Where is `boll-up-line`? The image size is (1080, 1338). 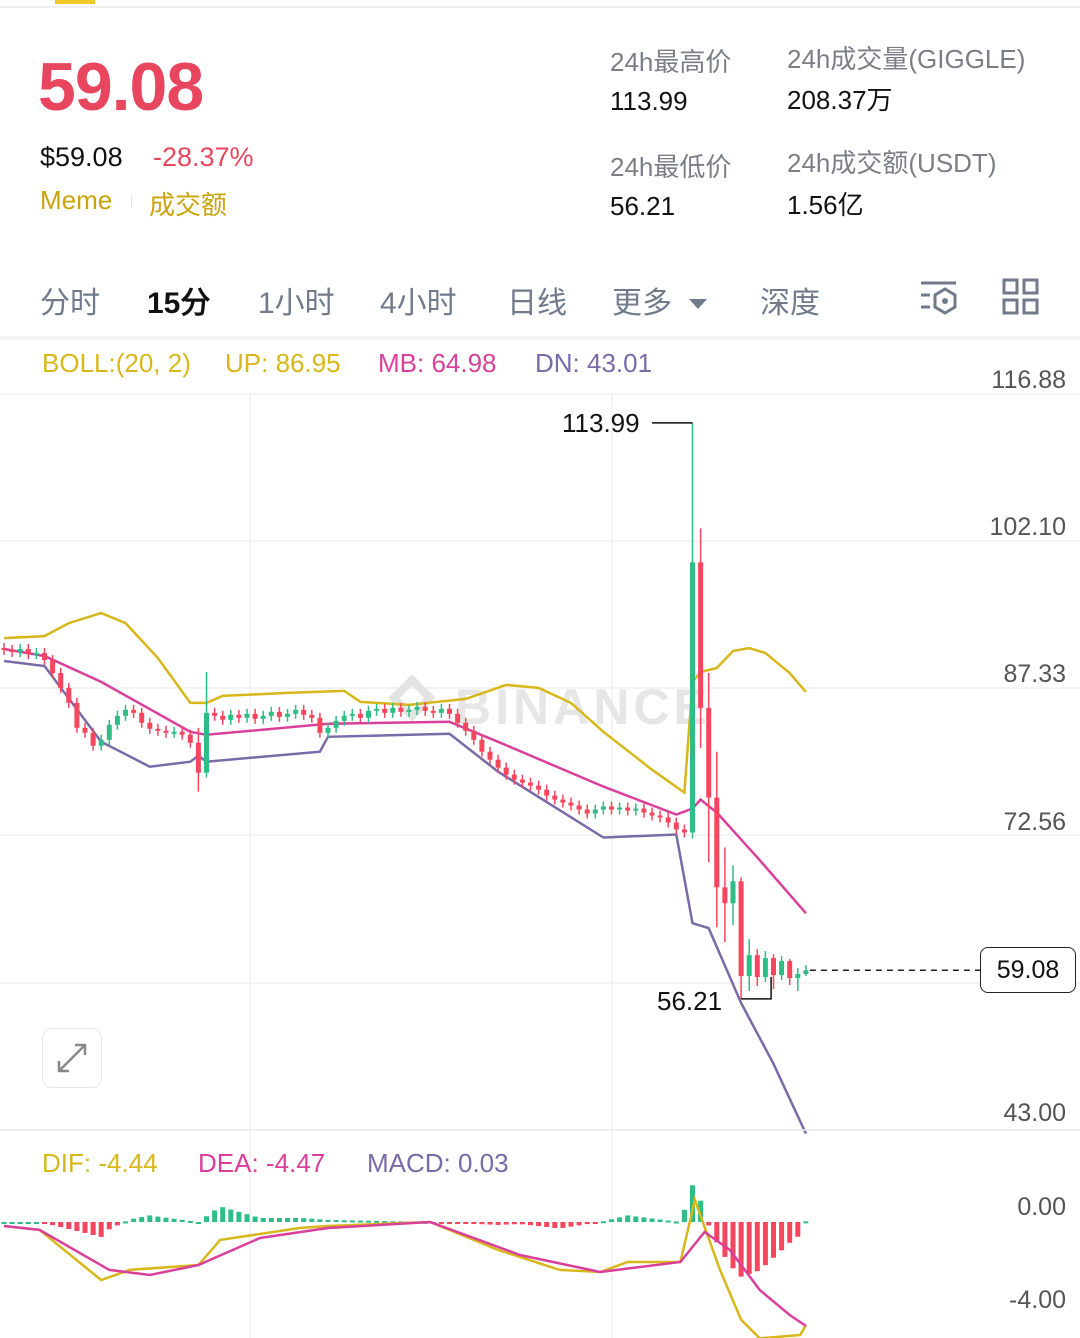 boll-up-line is located at coordinates (405, 703).